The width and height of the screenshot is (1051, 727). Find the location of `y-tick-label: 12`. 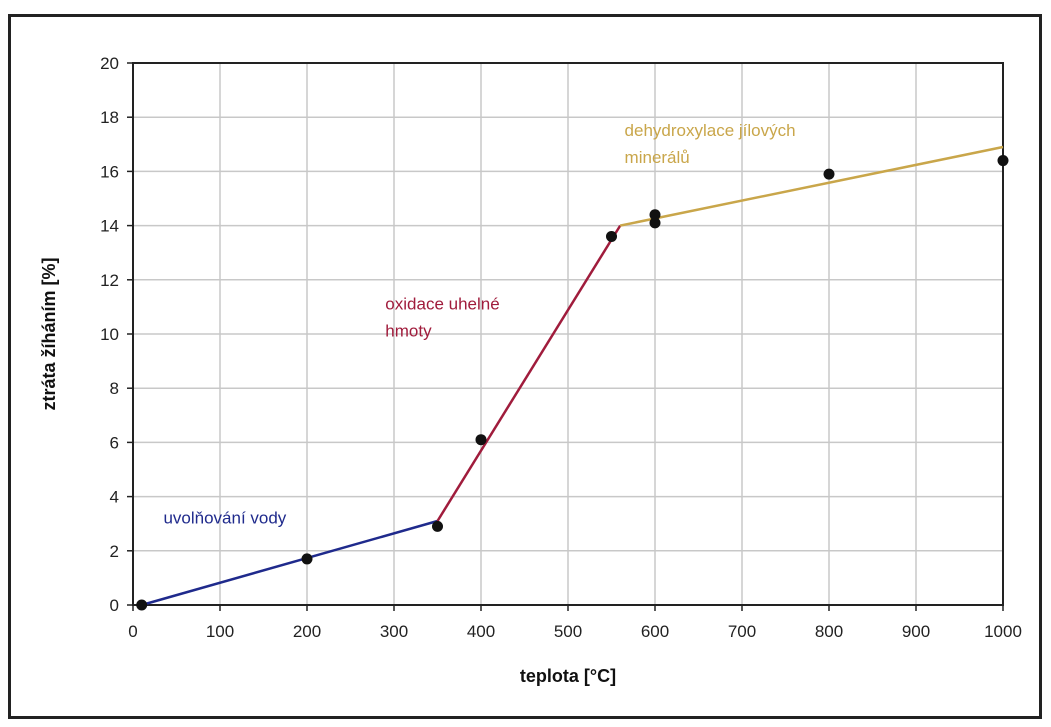

y-tick-label: 12 is located at coordinates (109, 280).